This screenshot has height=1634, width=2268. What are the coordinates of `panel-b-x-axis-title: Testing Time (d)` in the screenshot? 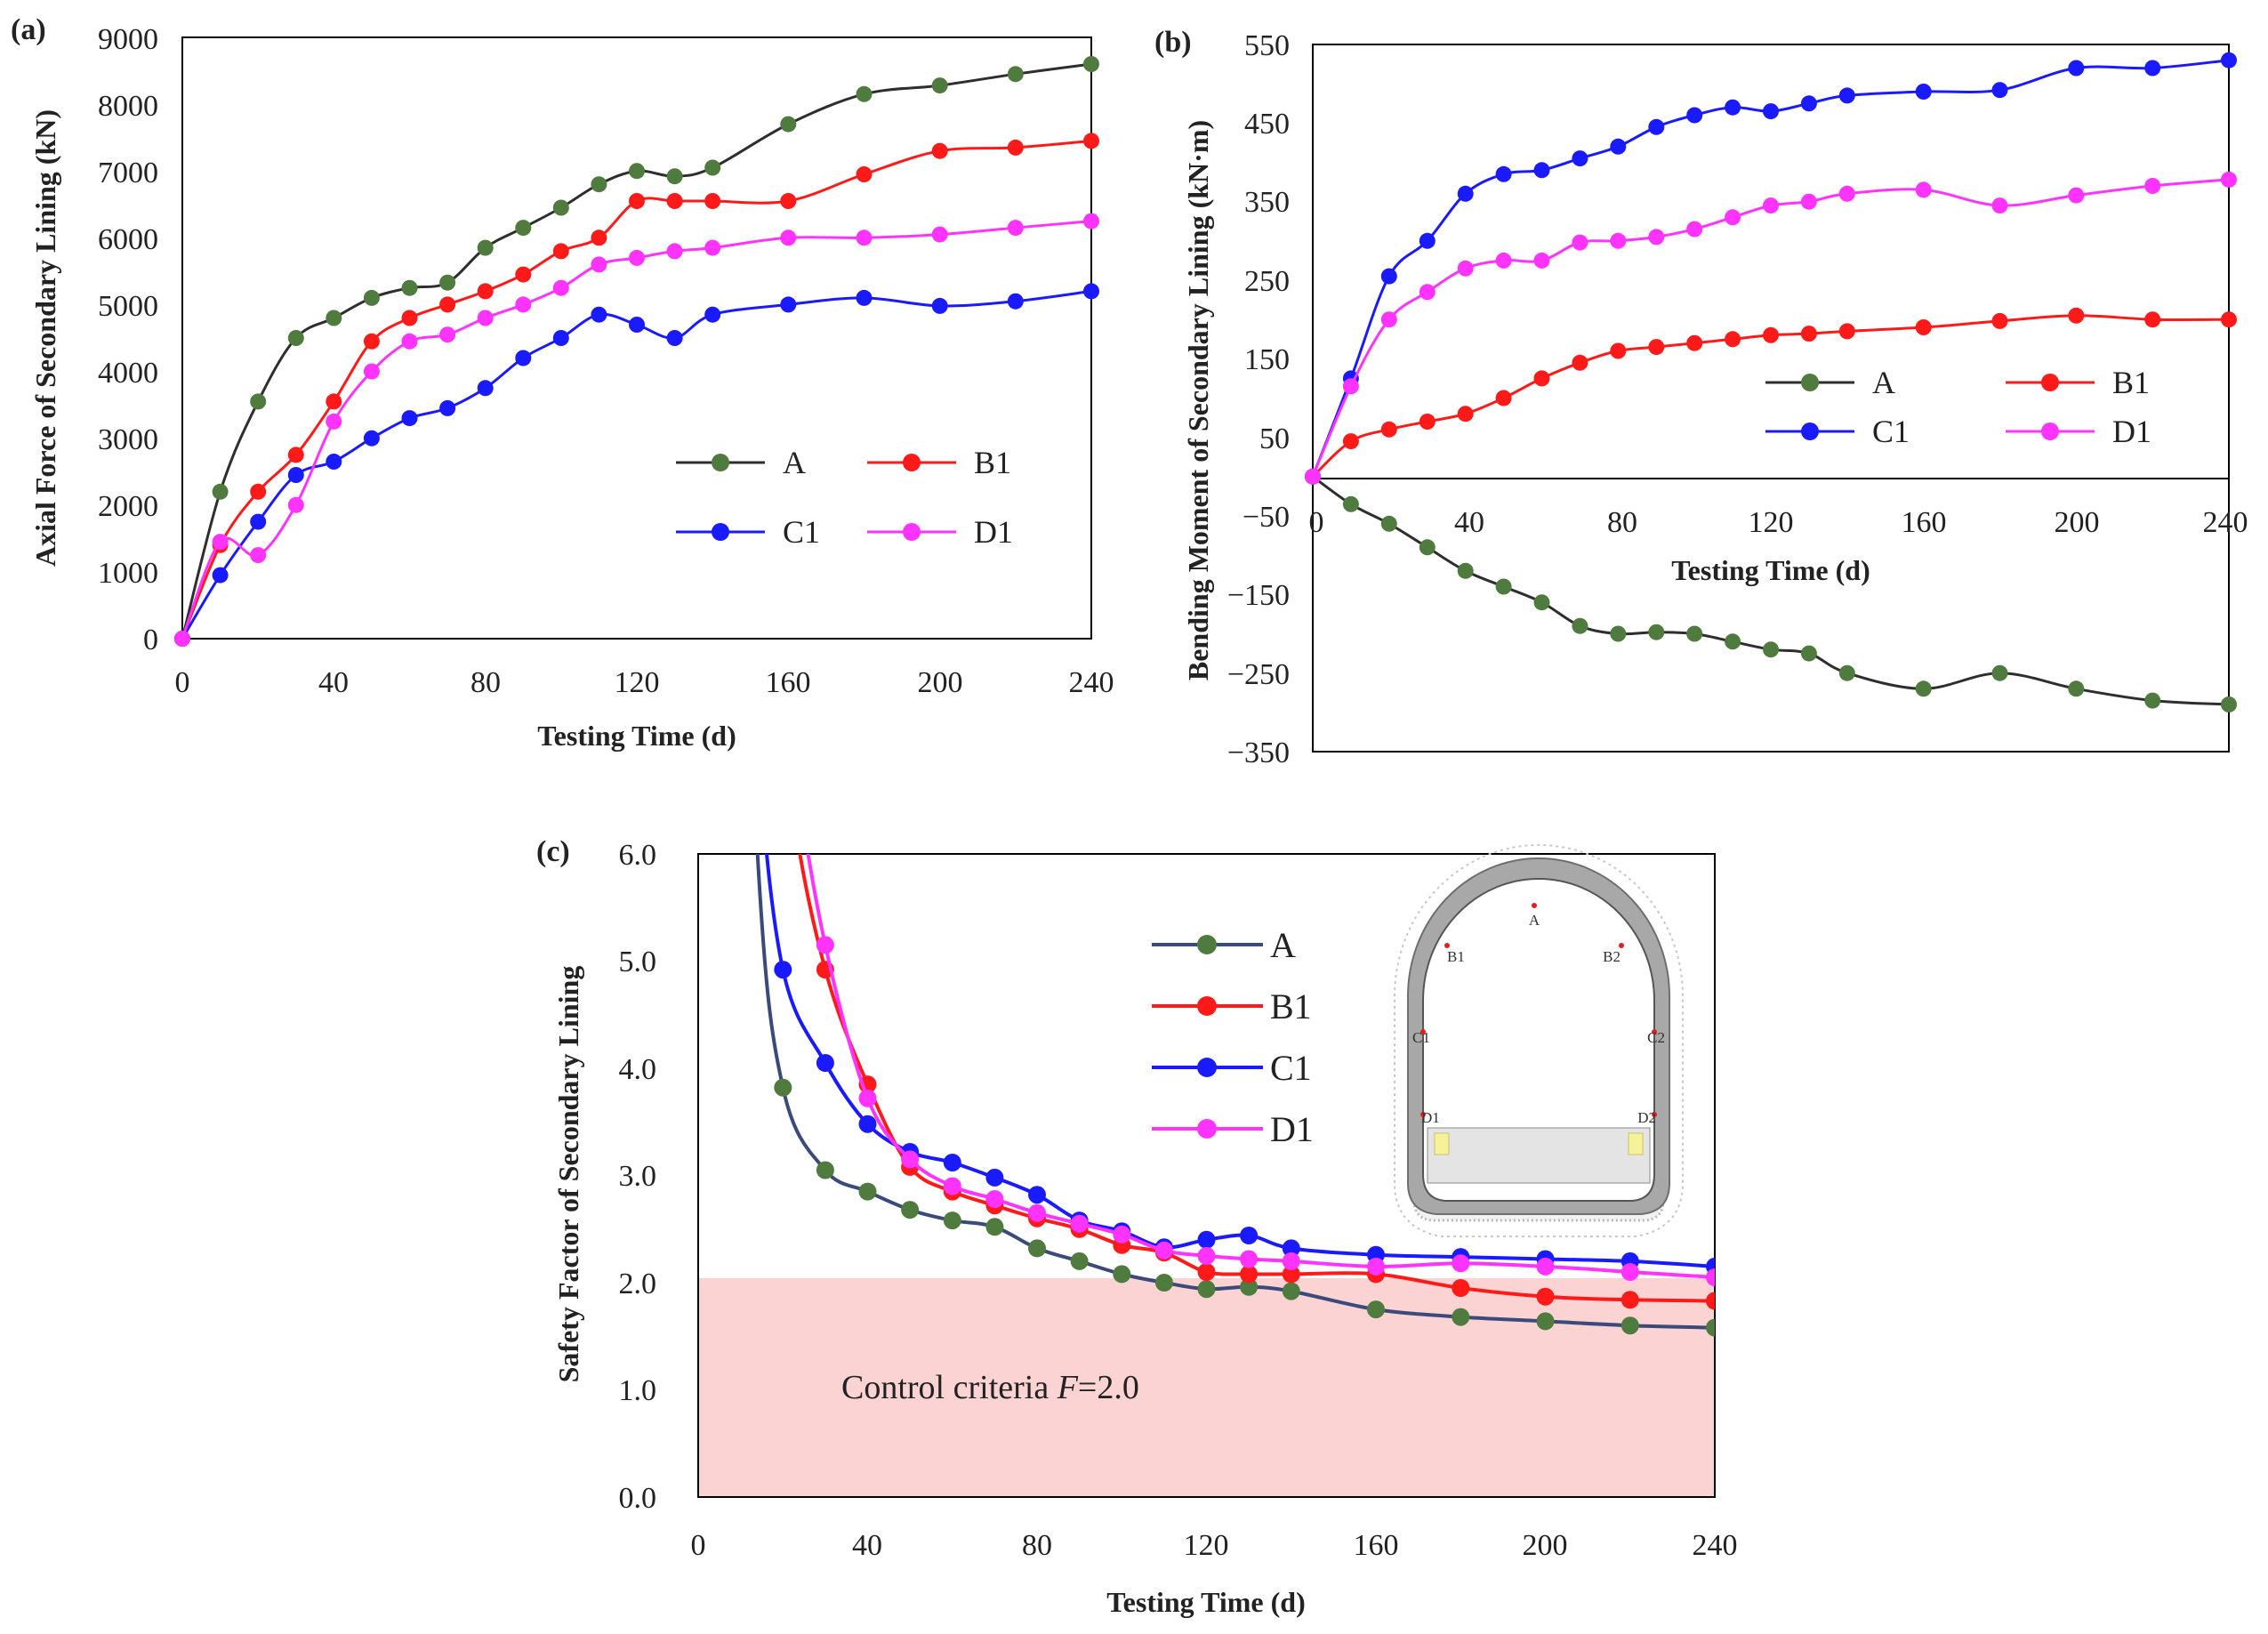 It's located at (1771, 570).